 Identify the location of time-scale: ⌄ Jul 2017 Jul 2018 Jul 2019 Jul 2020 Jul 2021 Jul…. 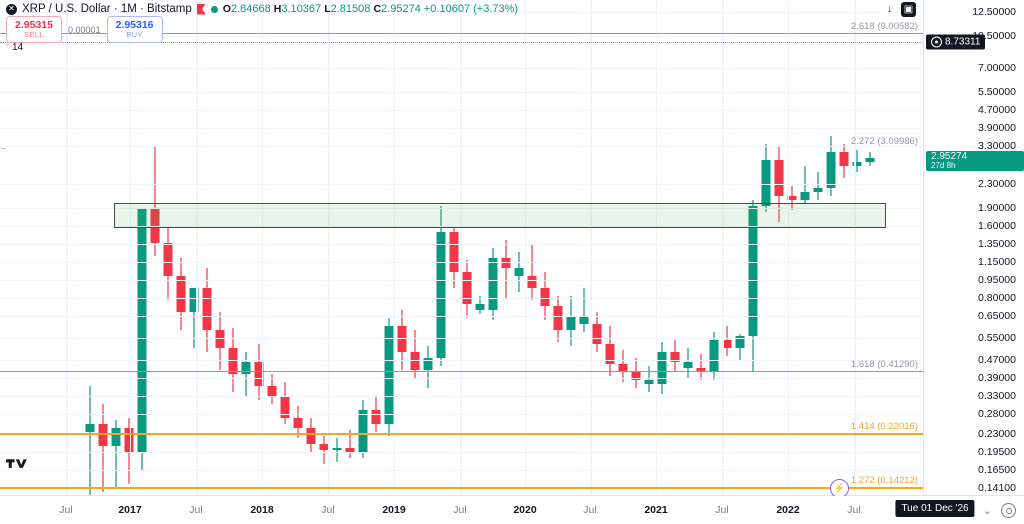
(512, 509).